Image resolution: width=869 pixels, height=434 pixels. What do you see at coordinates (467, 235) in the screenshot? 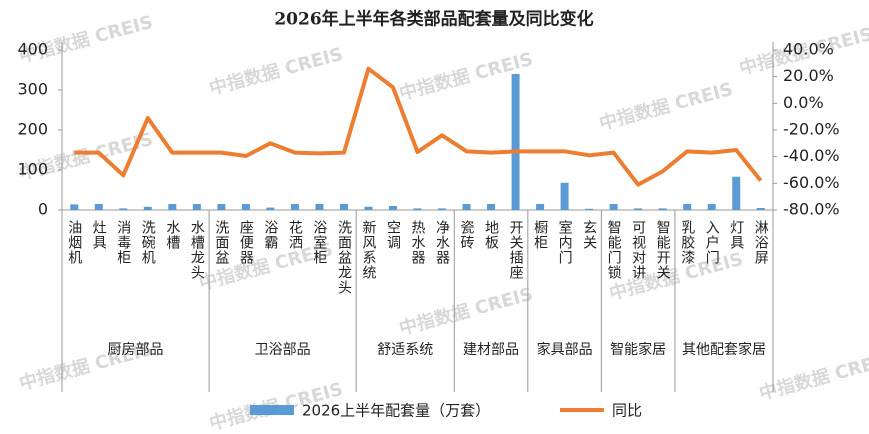
I see `x-tick-label: 瓷砖` at bounding box center [467, 235].